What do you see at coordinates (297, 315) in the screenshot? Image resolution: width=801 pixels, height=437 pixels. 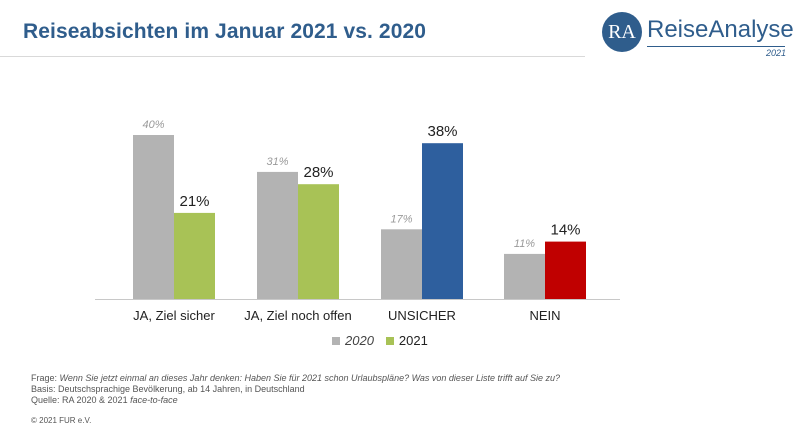 I see `category-label-2: JA, Ziel noch offen` at bounding box center [297, 315].